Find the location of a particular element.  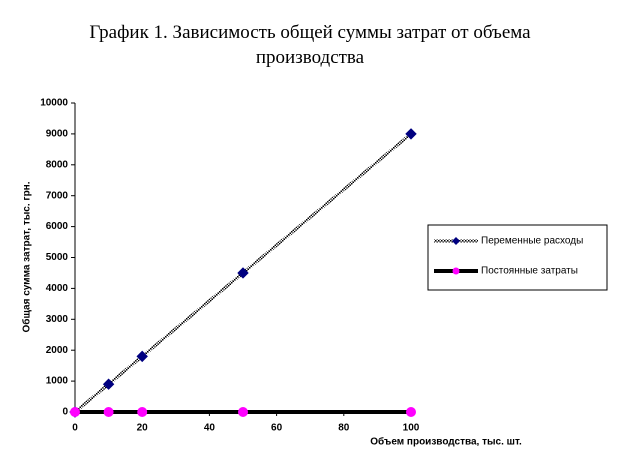

y-tick-label: 6000 is located at coordinates (57, 226).